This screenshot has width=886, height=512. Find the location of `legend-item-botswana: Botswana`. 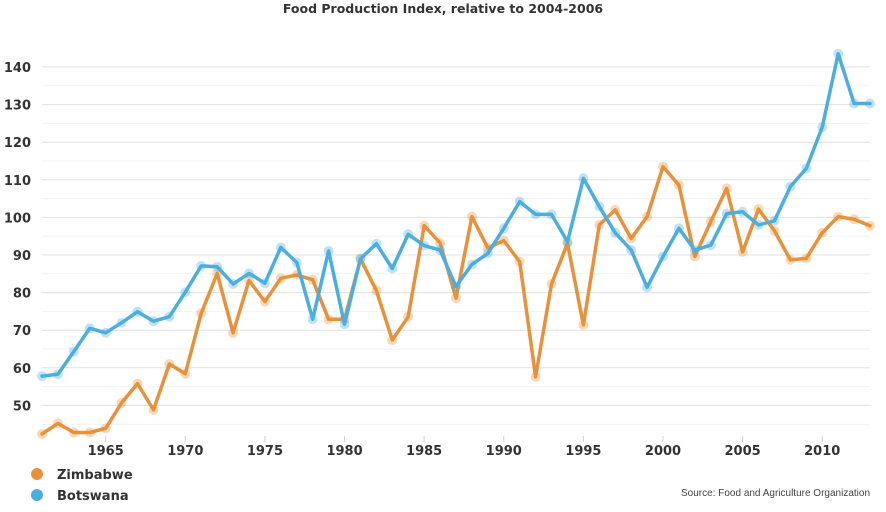

legend-item-botswana: Botswana is located at coordinates (80, 496).